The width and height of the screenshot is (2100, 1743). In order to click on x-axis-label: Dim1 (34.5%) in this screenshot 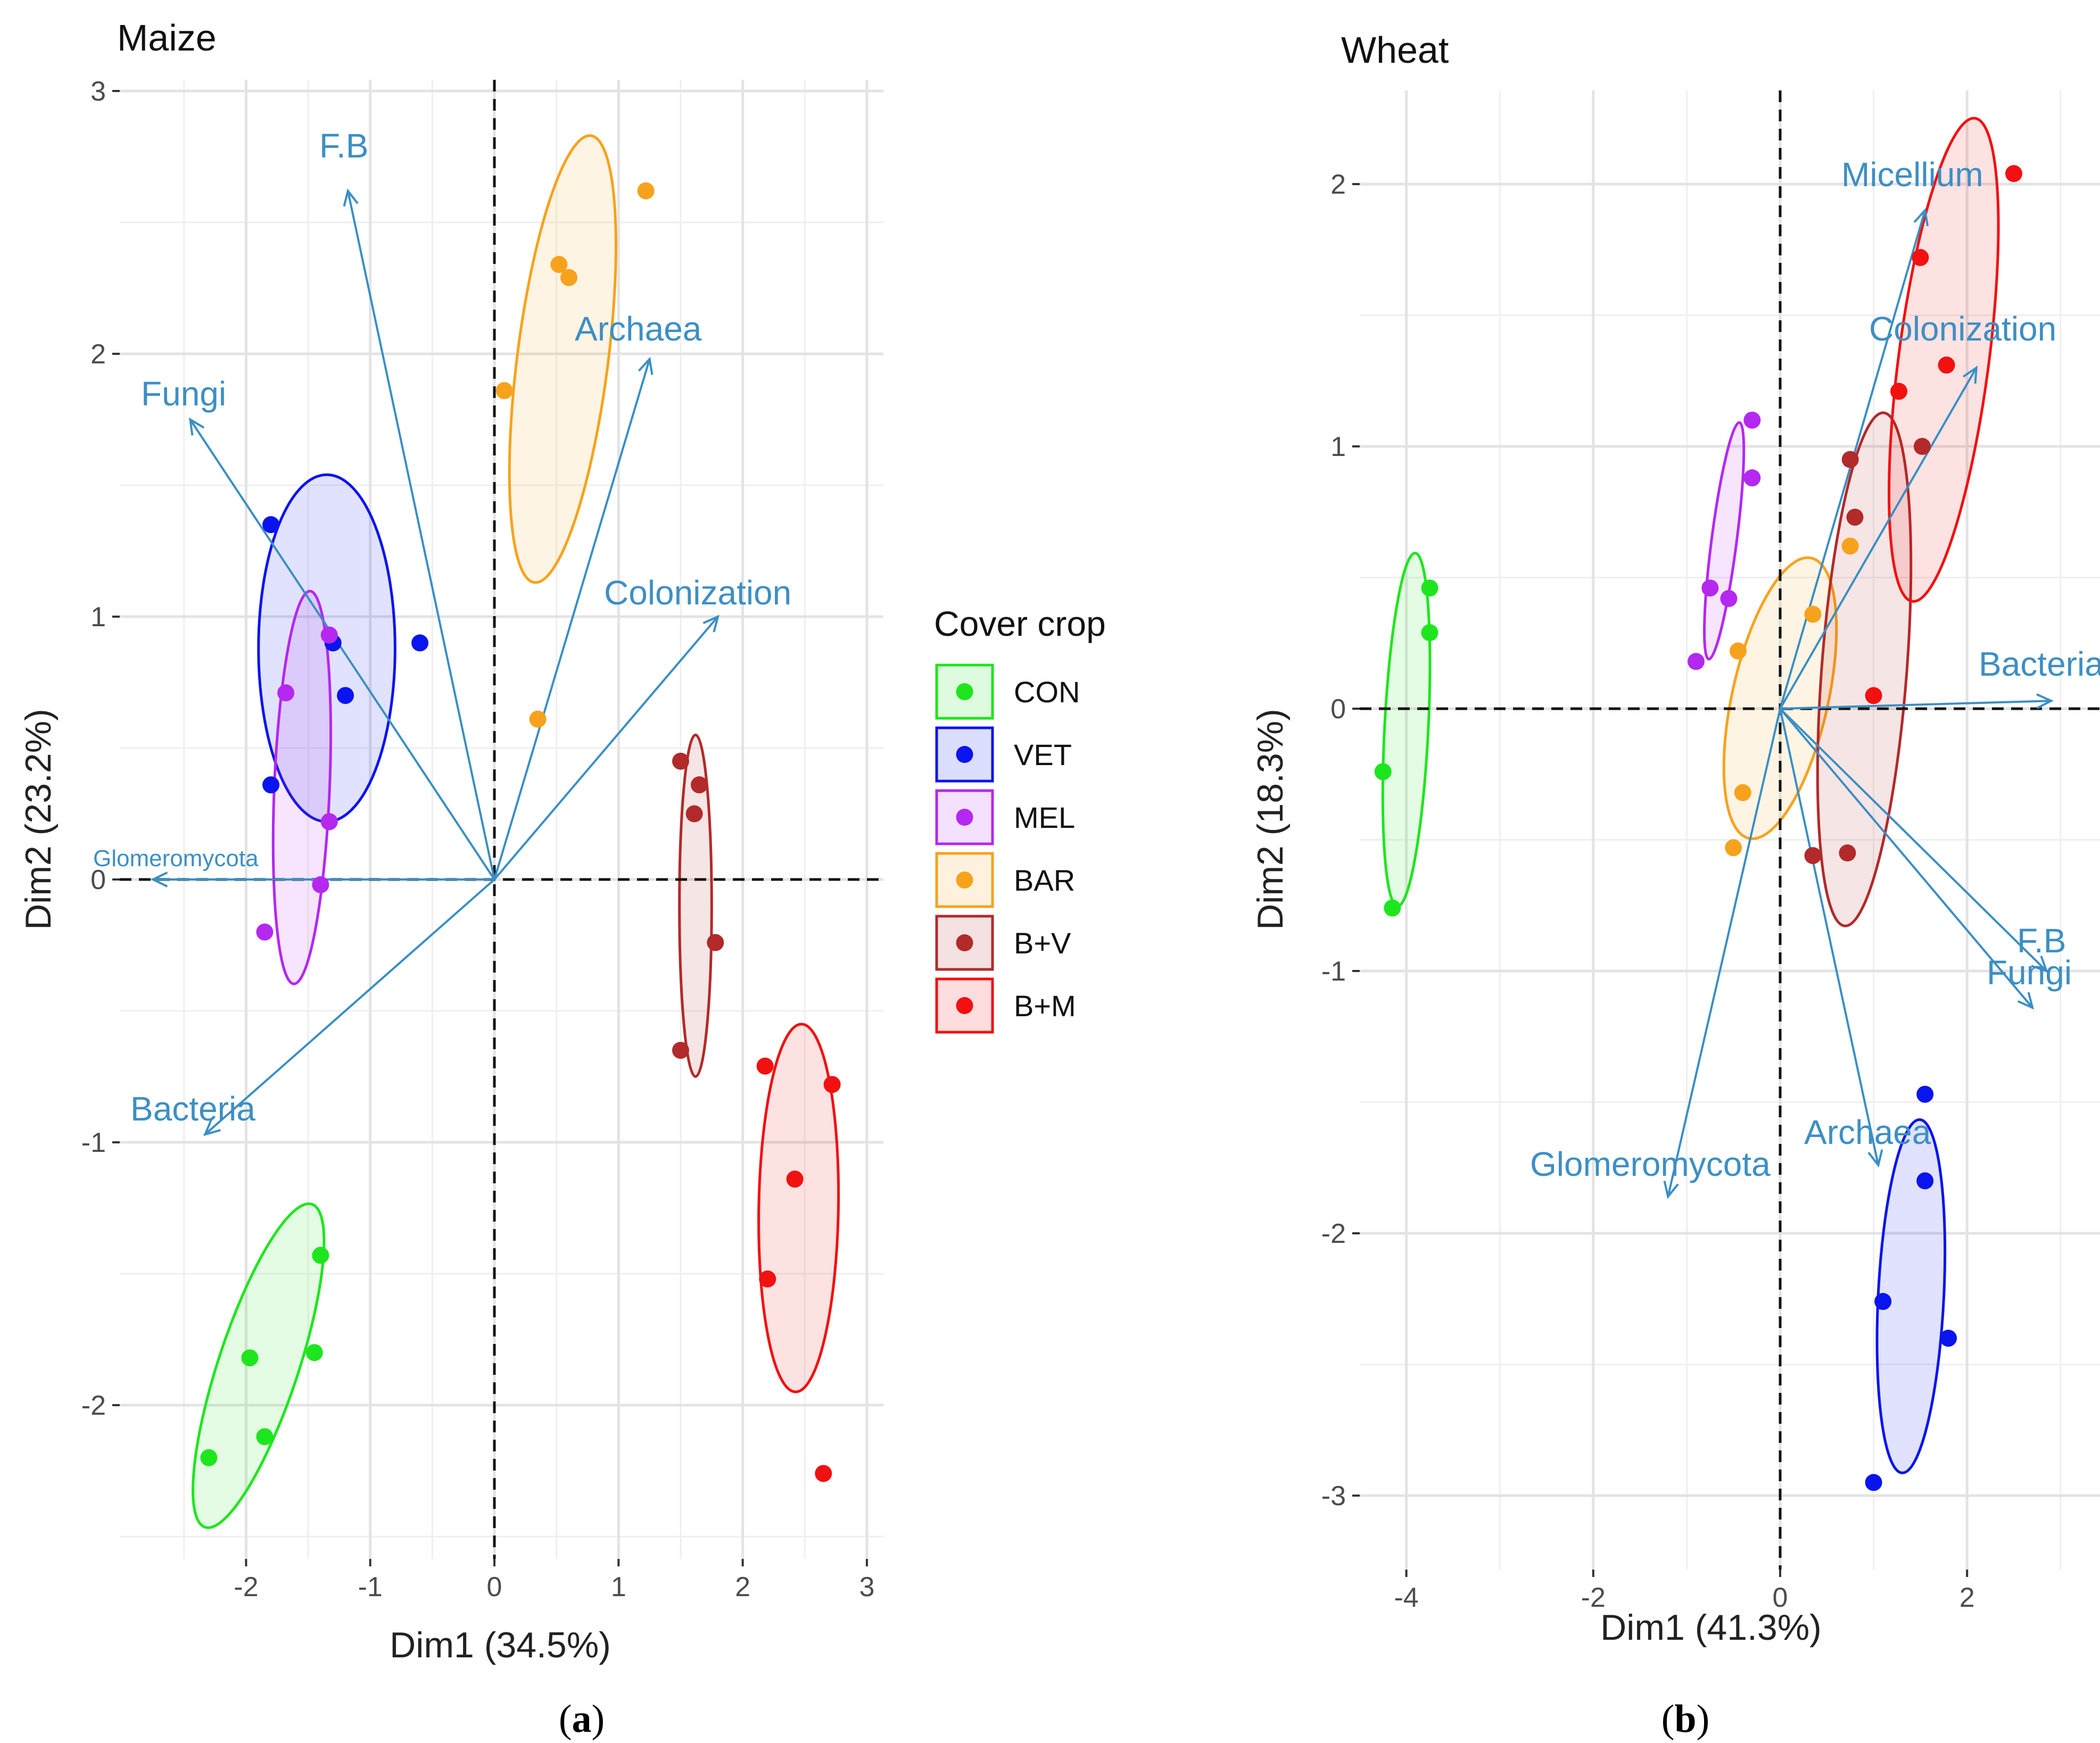, I will do `click(500, 1645)`.